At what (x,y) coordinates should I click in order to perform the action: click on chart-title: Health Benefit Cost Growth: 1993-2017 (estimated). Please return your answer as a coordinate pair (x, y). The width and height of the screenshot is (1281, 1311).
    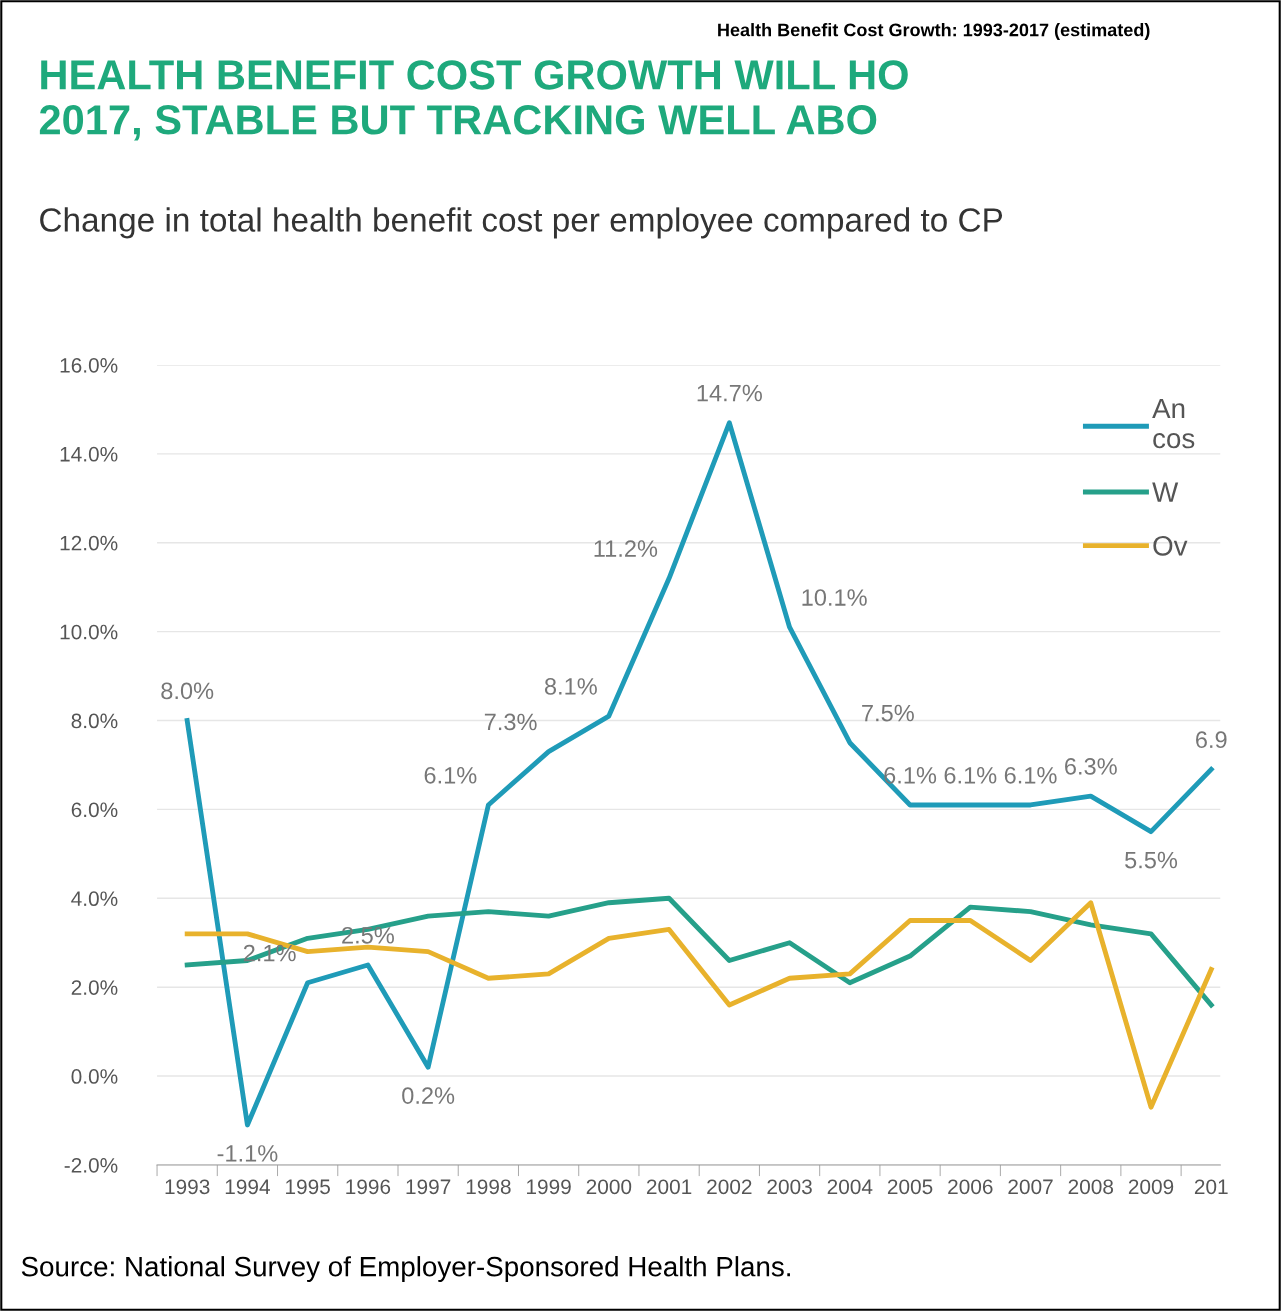
    Looking at the image, I should click on (934, 31).